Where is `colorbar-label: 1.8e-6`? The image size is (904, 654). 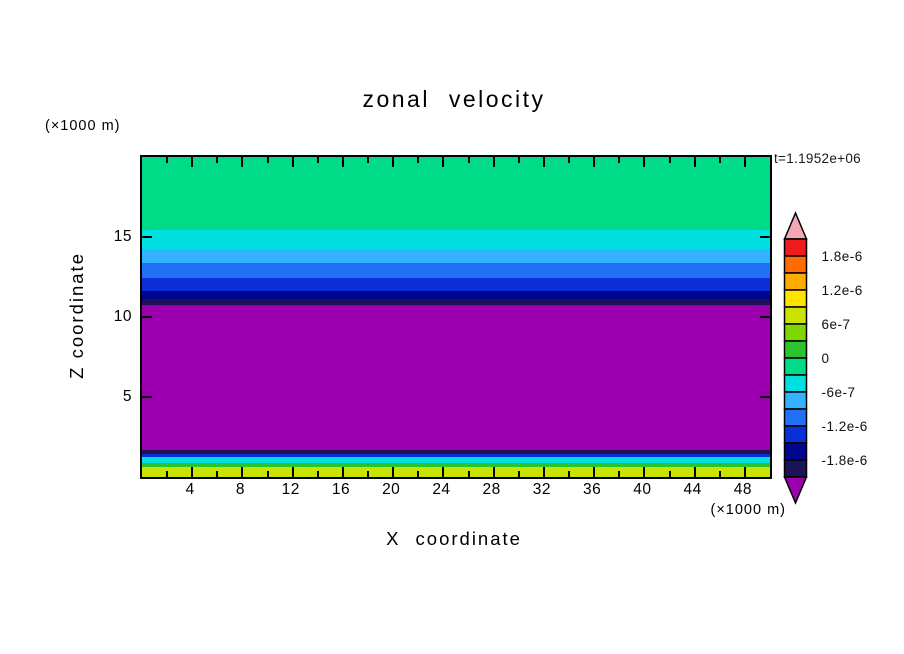 colorbar-label: 1.8e-6 is located at coordinates (842, 256).